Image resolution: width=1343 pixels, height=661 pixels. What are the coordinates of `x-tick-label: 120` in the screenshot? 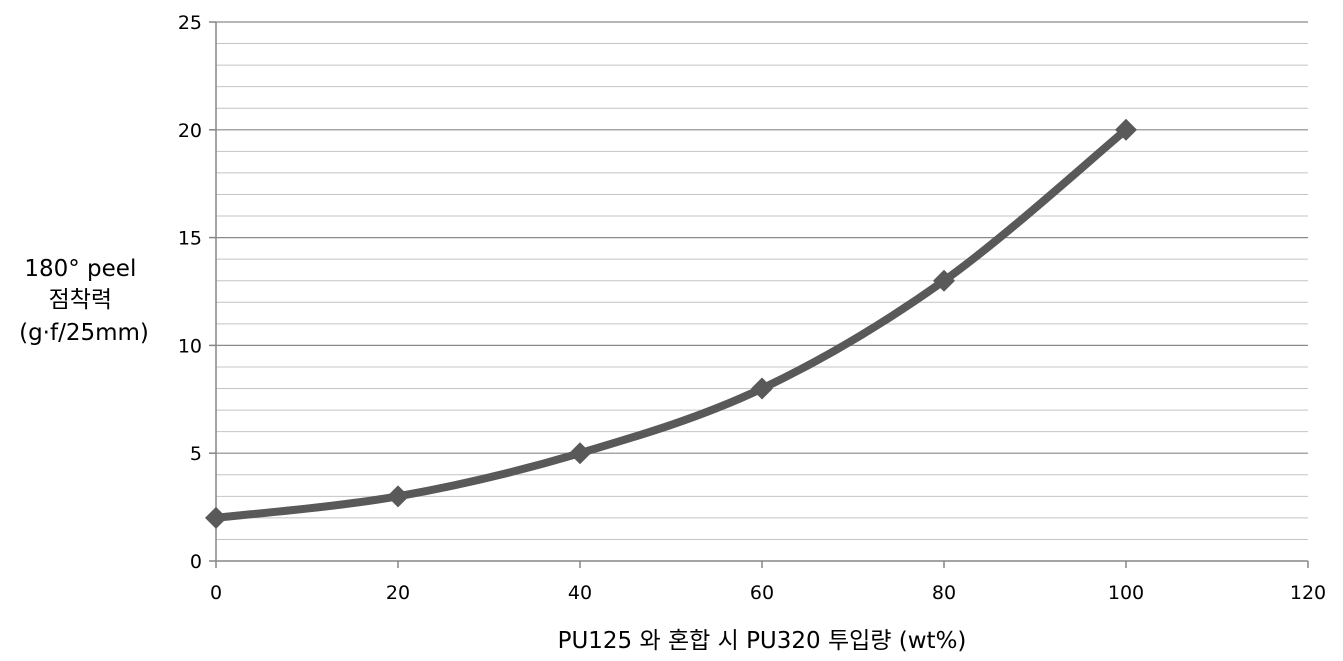 It's located at (1308, 593).